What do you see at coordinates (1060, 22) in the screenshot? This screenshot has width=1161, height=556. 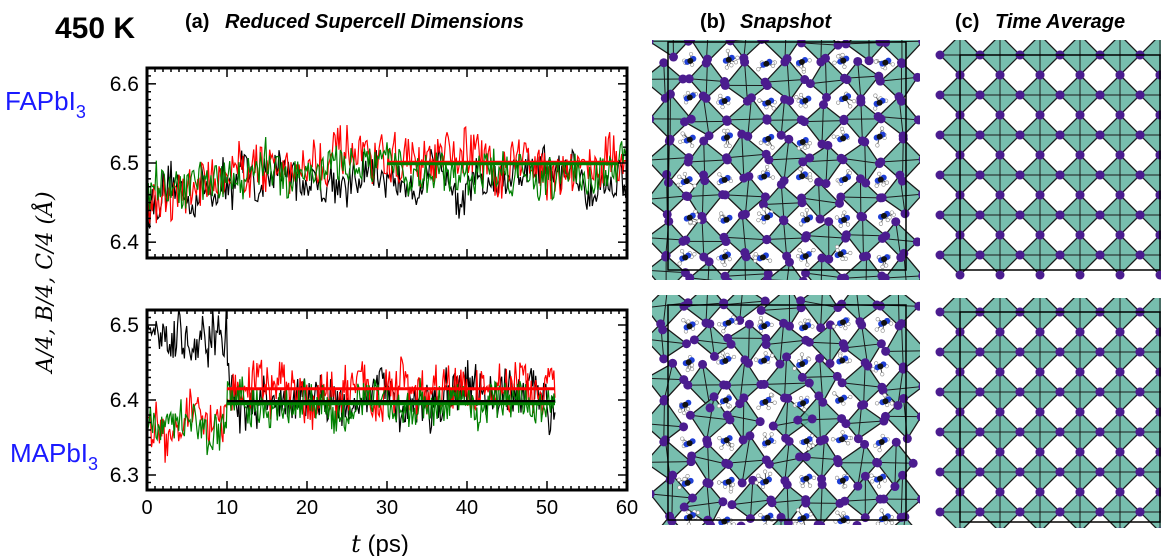 I see `panel-c-title: Time Average` at bounding box center [1060, 22].